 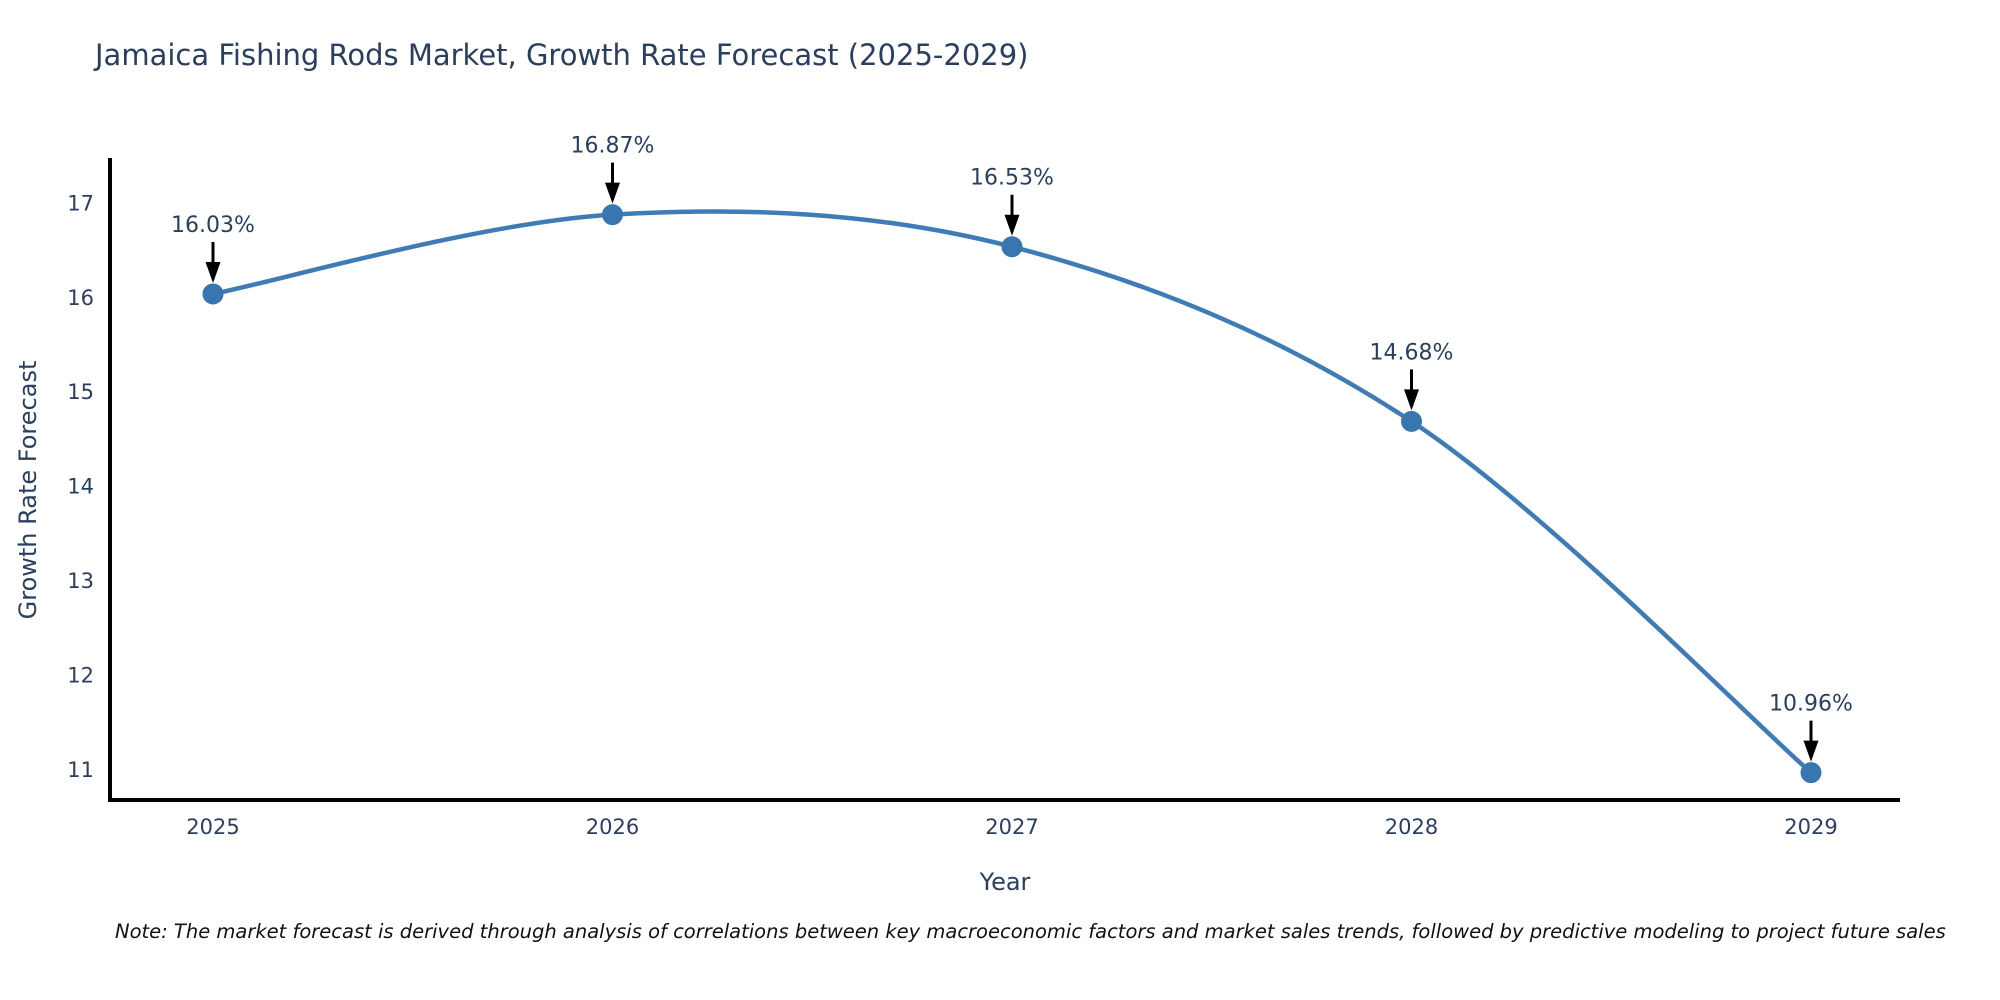 What do you see at coordinates (80, 581) in the screenshot?
I see `y-tick-label: 13` at bounding box center [80, 581].